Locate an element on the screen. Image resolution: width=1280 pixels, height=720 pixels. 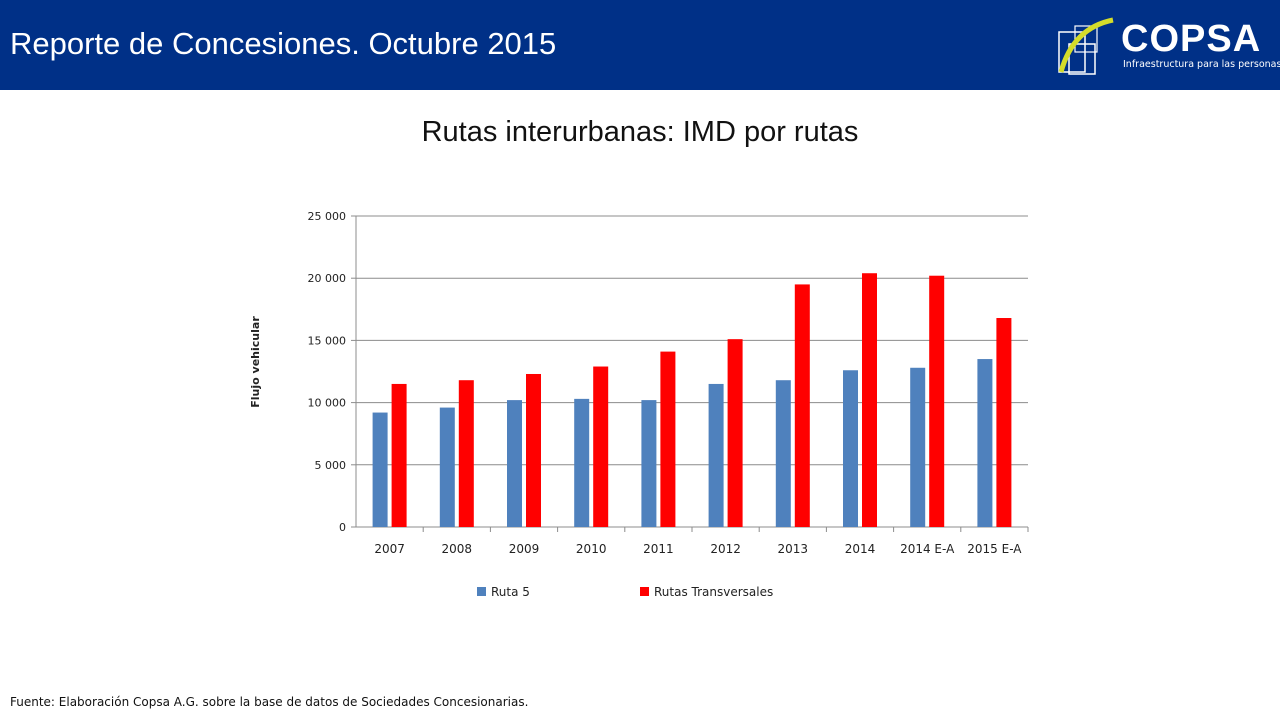
y-tick-label: 0 is located at coordinates (342, 527).